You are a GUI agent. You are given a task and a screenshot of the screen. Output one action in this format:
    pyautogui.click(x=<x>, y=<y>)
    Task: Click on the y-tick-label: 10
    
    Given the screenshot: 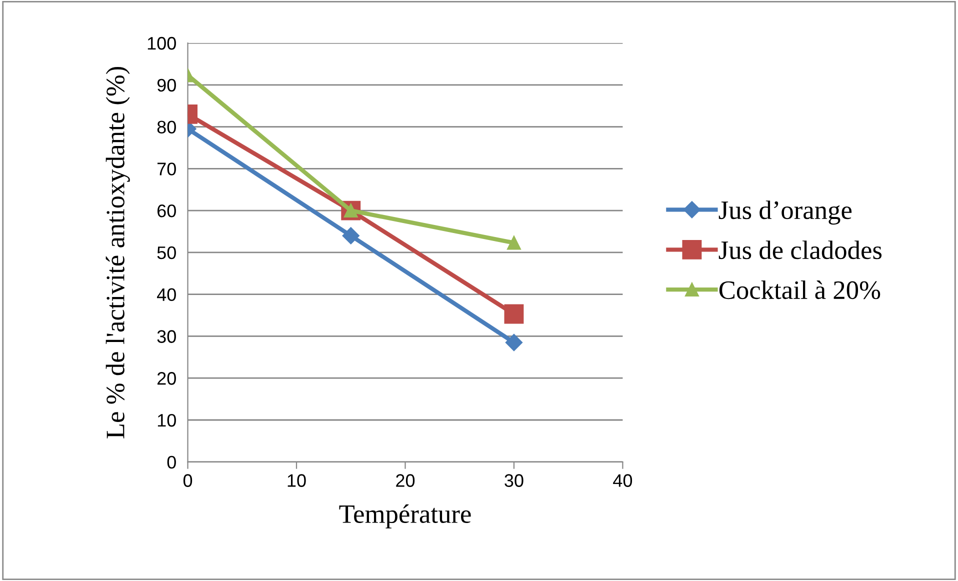 What is the action you would take?
    pyautogui.click(x=167, y=420)
    